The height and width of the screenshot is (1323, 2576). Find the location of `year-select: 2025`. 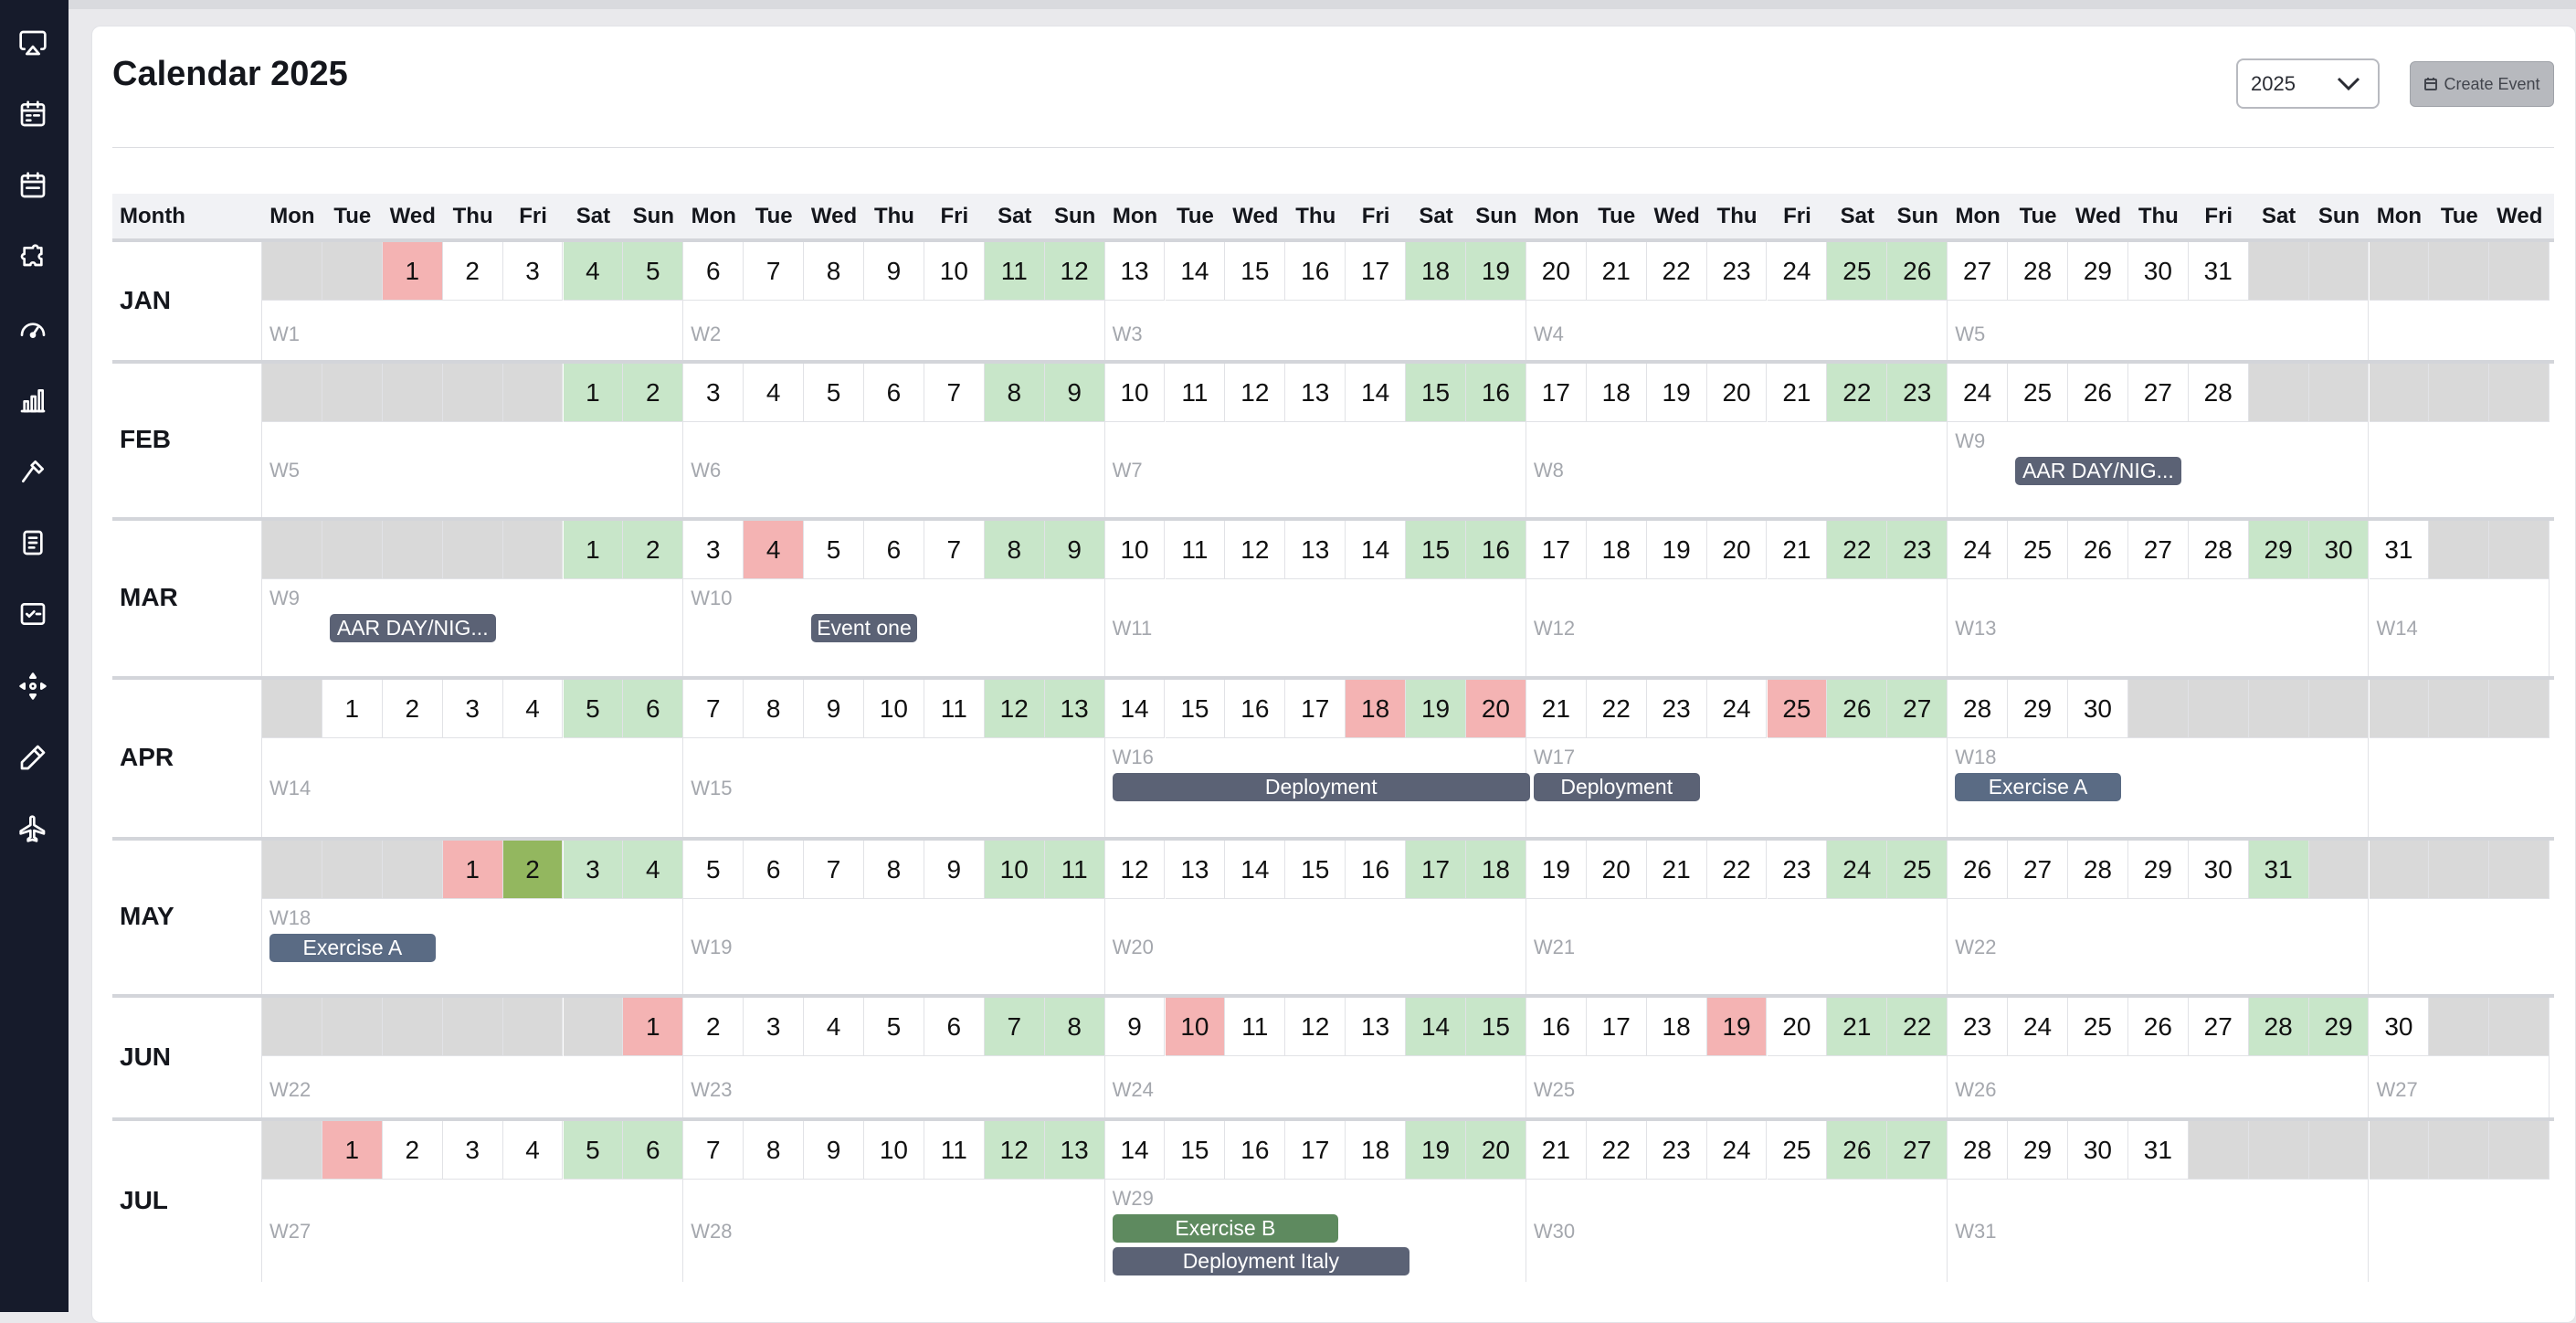

year-select: 2025 is located at coordinates (2308, 83).